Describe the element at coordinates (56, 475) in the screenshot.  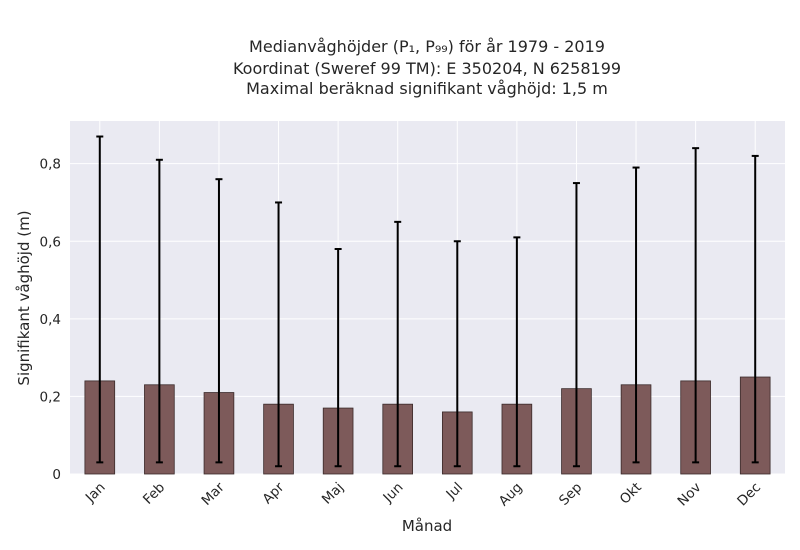
I see `y-tick-label: 0` at that location.